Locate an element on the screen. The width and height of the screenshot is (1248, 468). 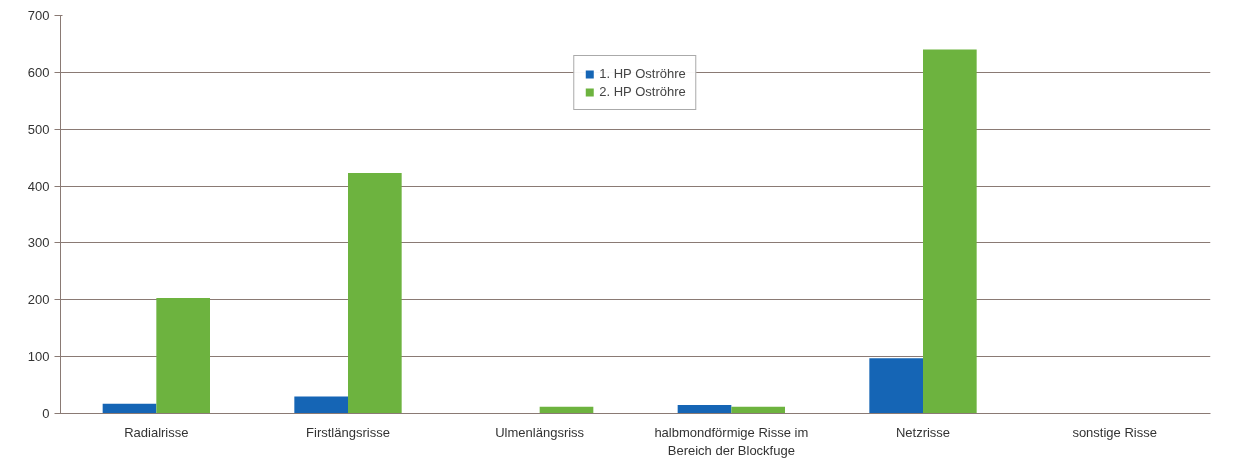
legend-label: 2. HP Oströhre is located at coordinates (642, 91).